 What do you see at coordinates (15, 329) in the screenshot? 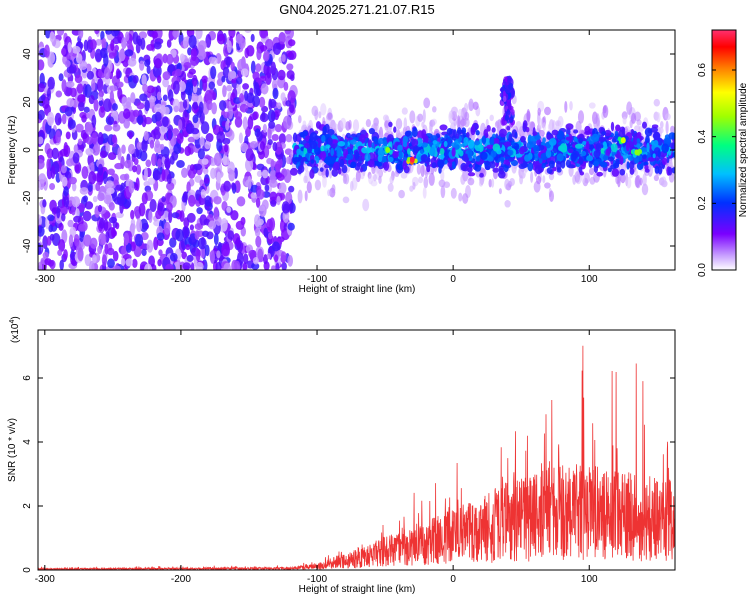
I see `svg-text: (x104)` at bounding box center [15, 329].